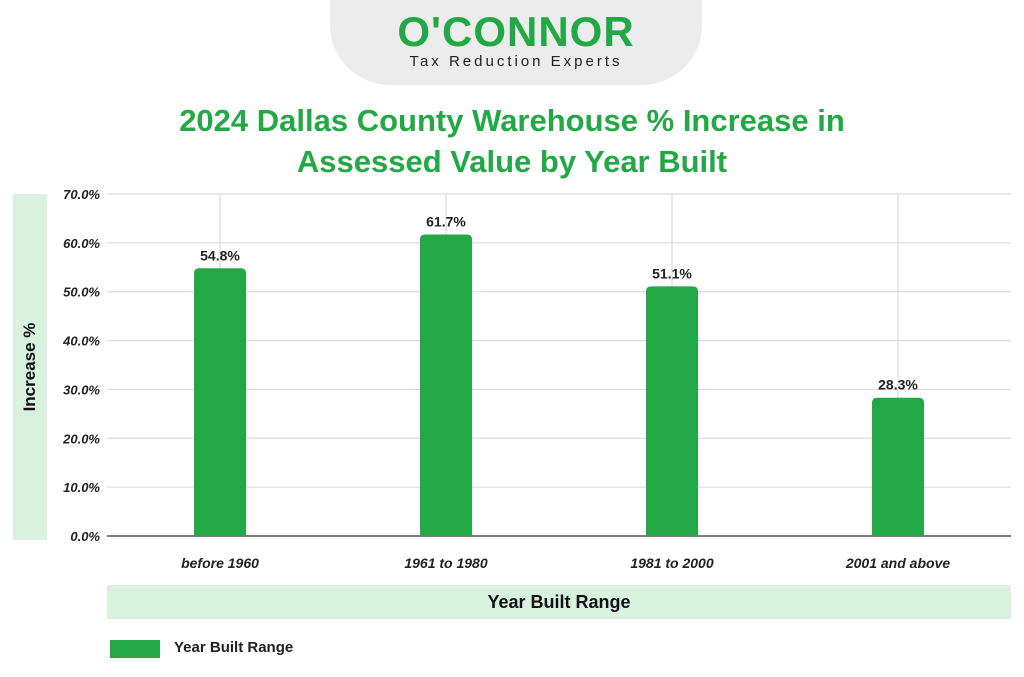 Image resolution: width=1024 pixels, height=677 pixels. I want to click on brand-tagline: Tax Reduction Experts, so click(516, 61).